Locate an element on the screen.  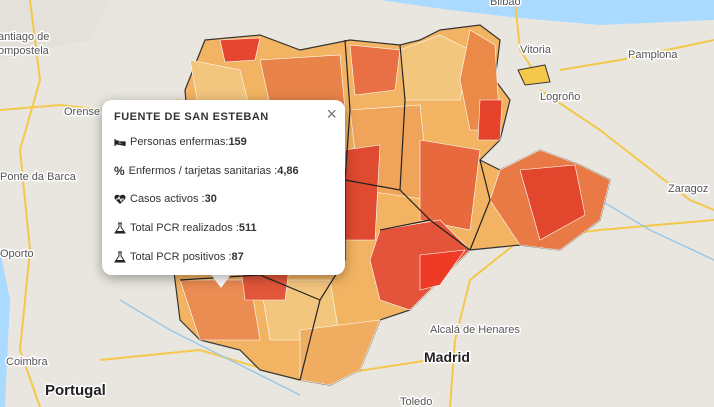
percent-icon: % is located at coordinates (119, 171).